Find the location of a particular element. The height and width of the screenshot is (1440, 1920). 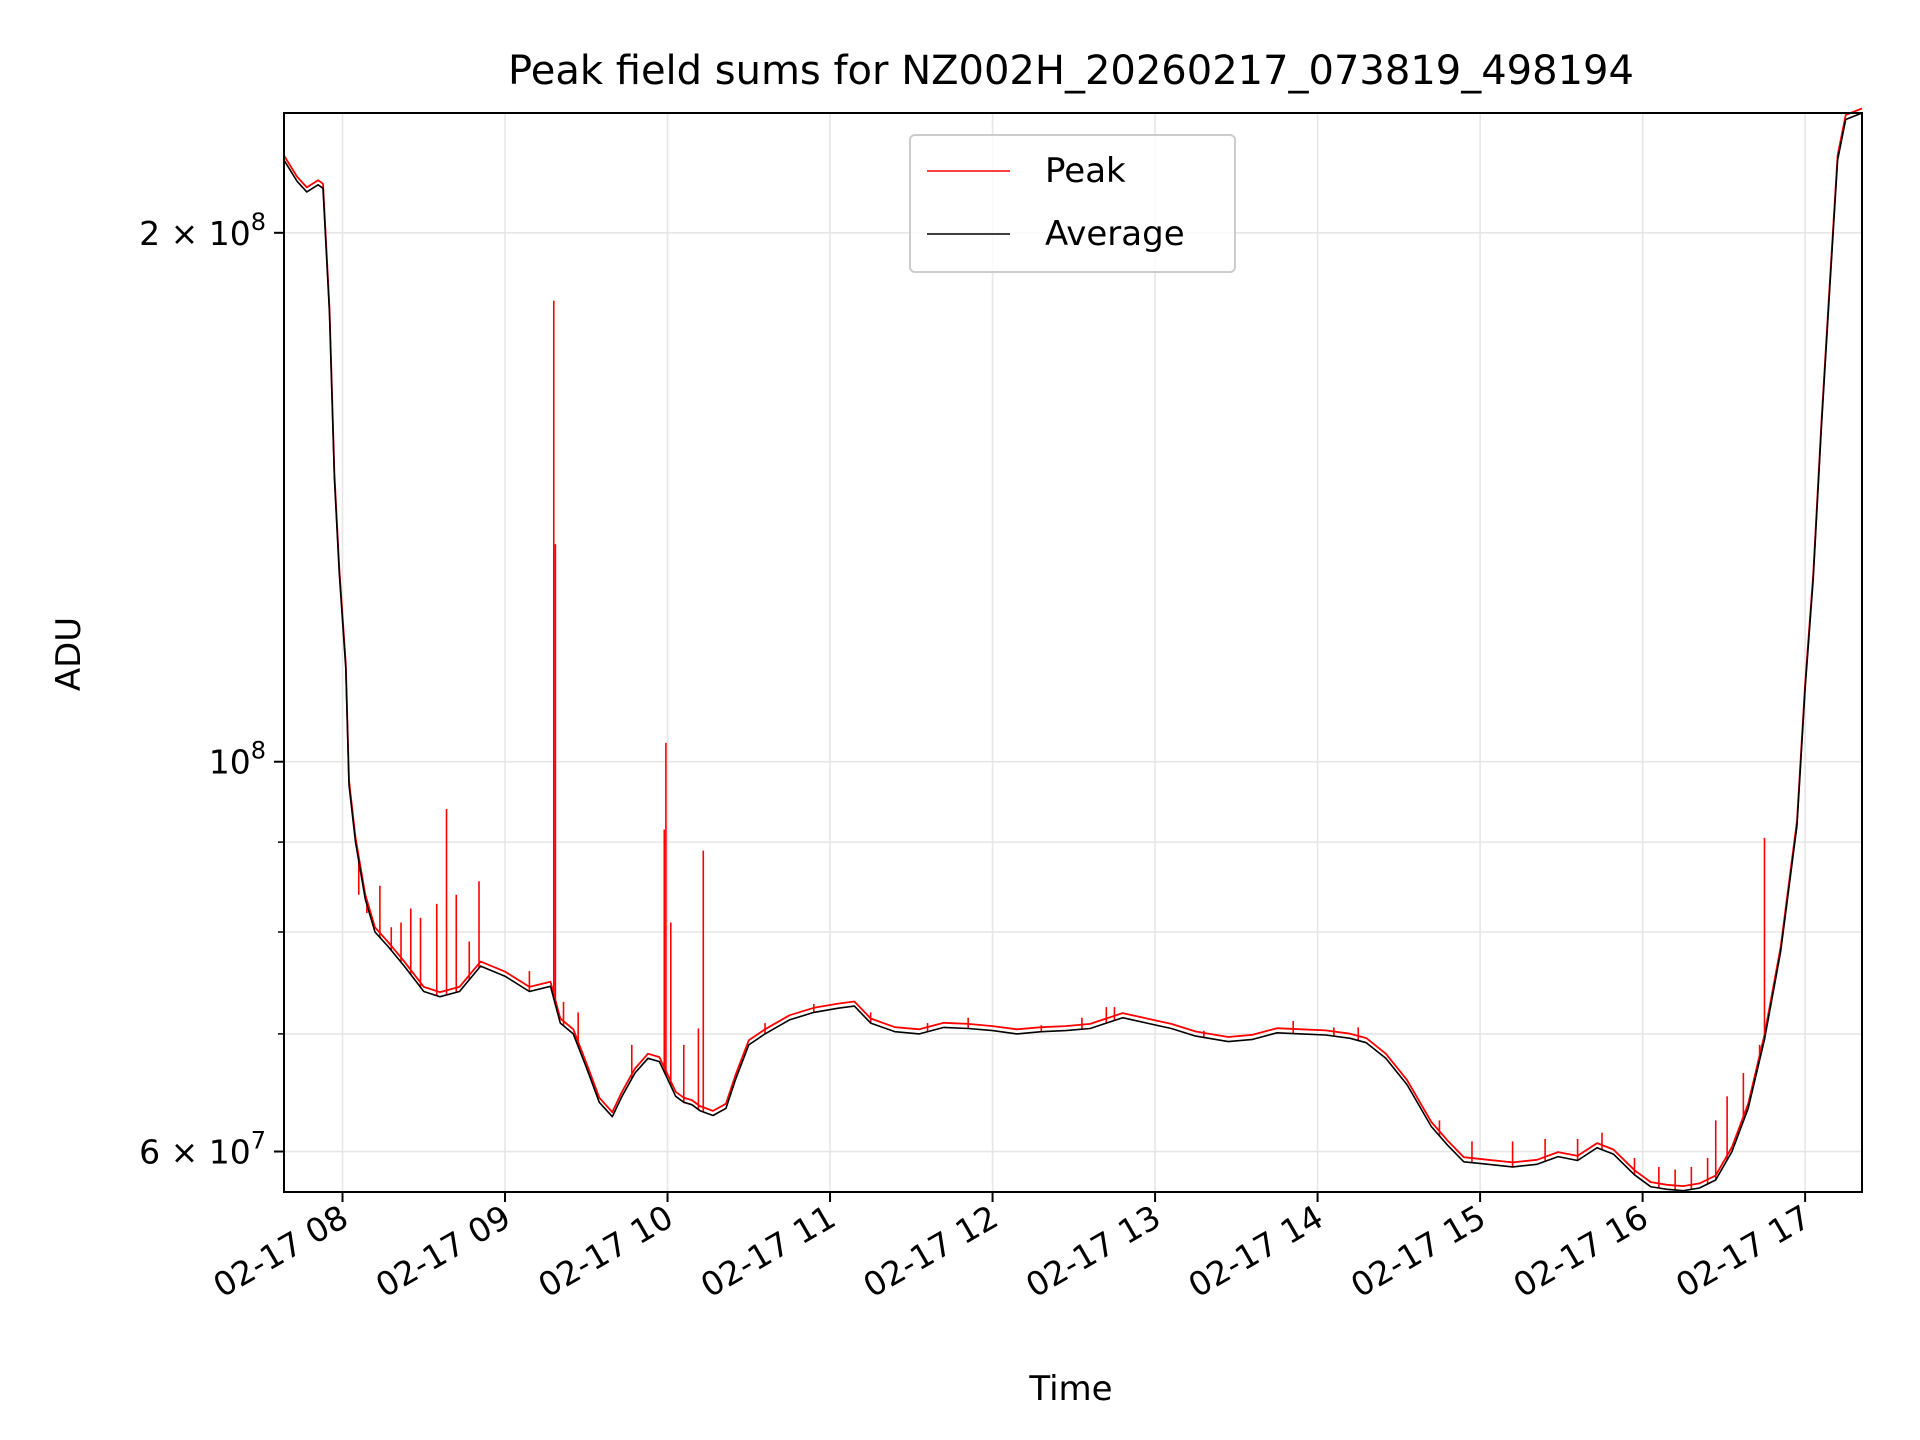

x-tick-label: 02-17 14 is located at coordinates (1256, 1251).